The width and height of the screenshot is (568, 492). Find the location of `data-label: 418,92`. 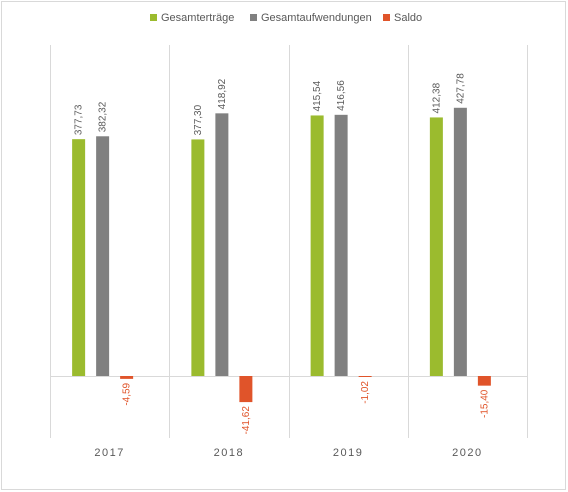

data-label: 418,92 is located at coordinates (222, 93).